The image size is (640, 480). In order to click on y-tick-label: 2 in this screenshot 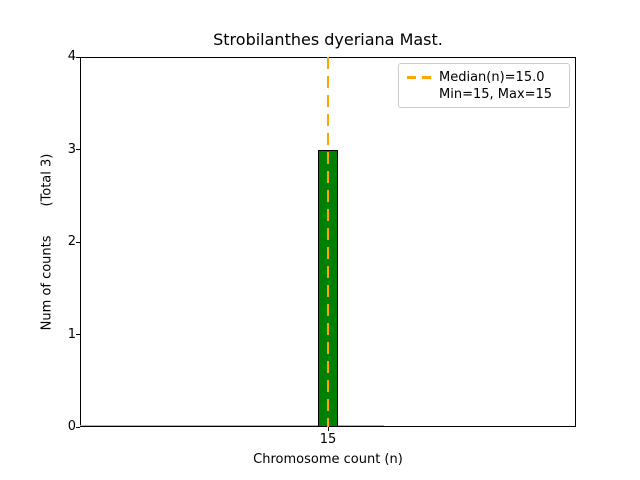, I will do `click(71, 241)`.